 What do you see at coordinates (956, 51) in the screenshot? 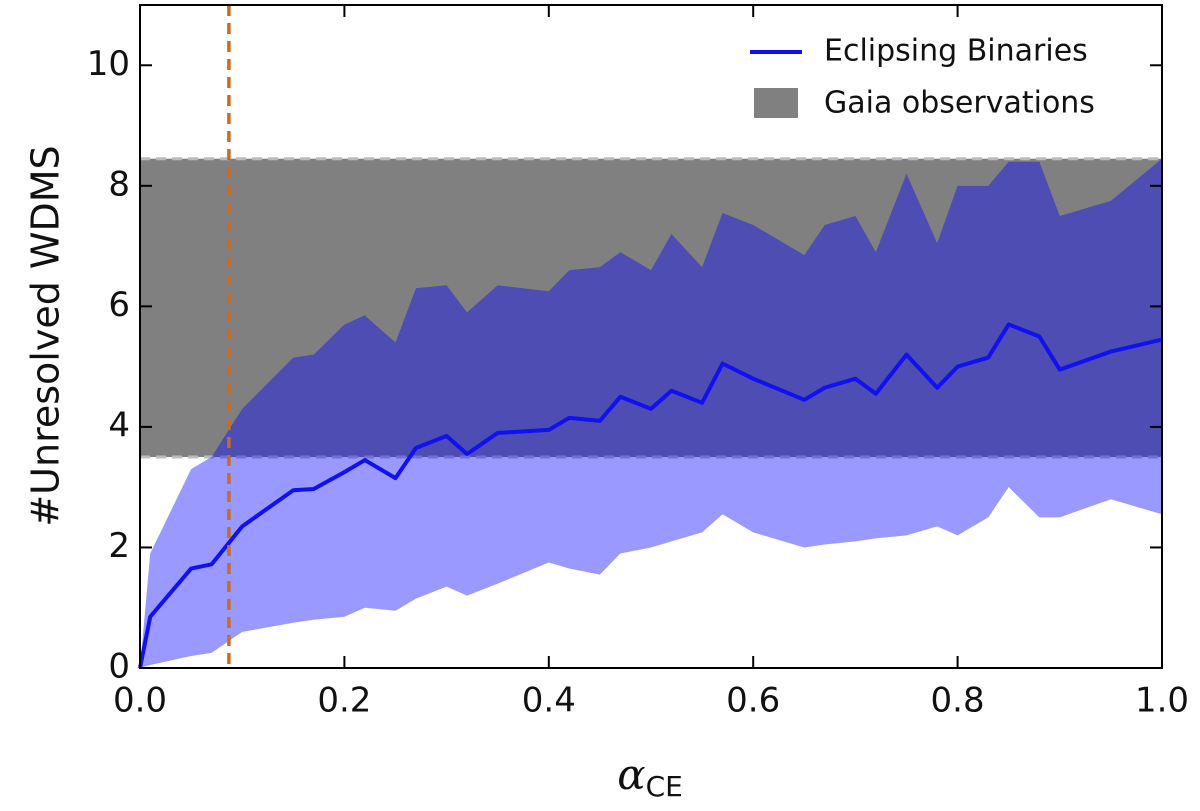
I see `legend-label: Eclipsing Binaries` at bounding box center [956, 51].